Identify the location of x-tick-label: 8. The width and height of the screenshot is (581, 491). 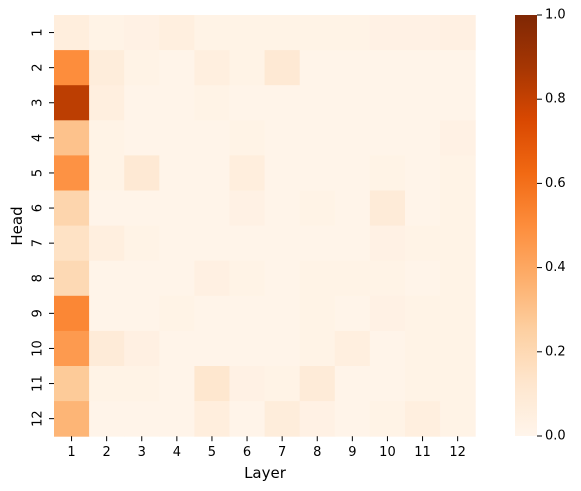
(317, 452).